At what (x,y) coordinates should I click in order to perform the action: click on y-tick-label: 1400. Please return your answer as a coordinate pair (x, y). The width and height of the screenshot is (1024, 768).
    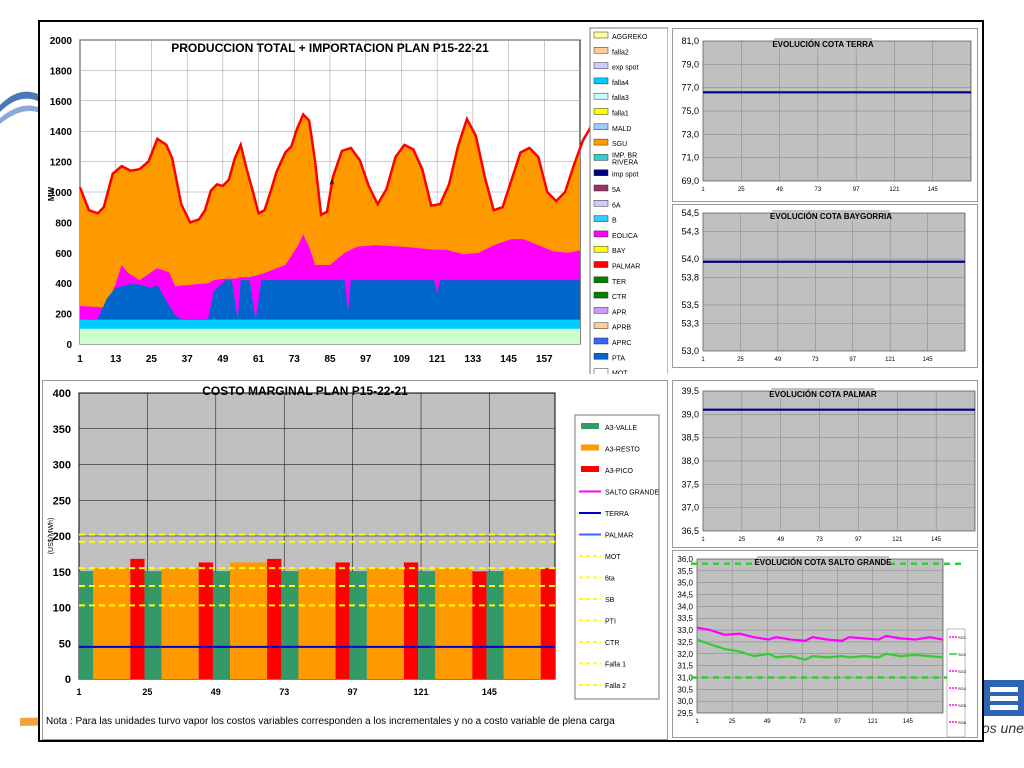
    Looking at the image, I should click on (61, 132).